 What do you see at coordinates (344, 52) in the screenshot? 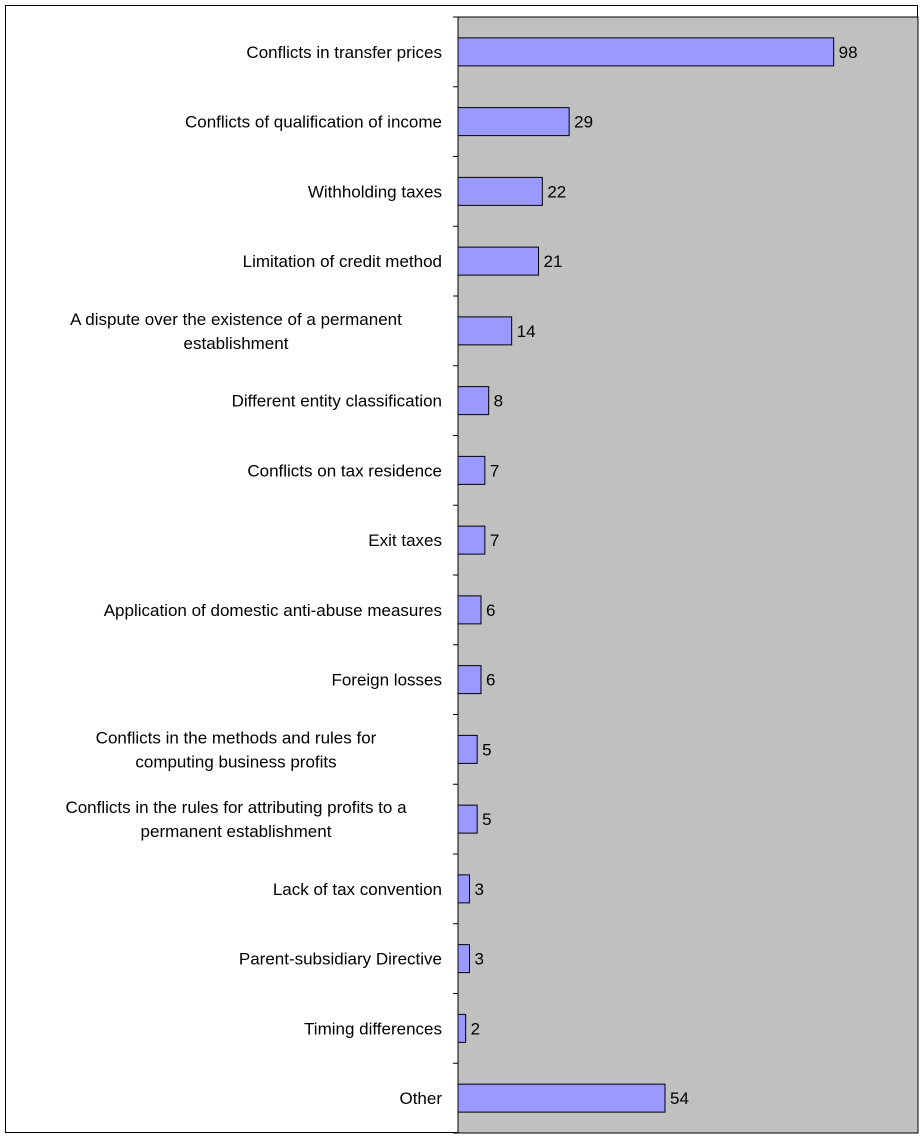
I see `category-label: Conflicts in transfer prices` at bounding box center [344, 52].